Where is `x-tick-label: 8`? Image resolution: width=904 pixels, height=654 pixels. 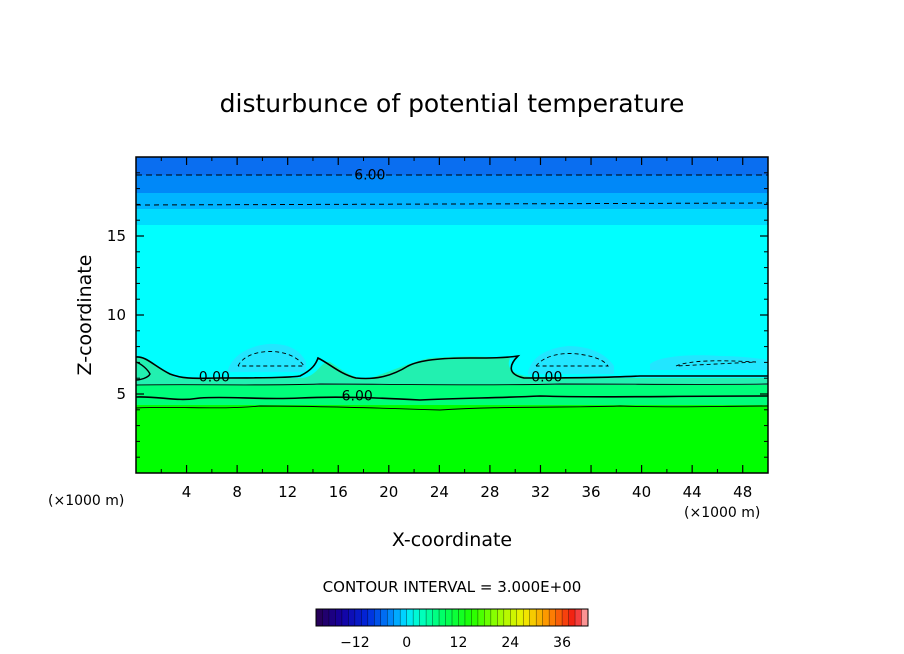 x-tick-label: 8 is located at coordinates (237, 492).